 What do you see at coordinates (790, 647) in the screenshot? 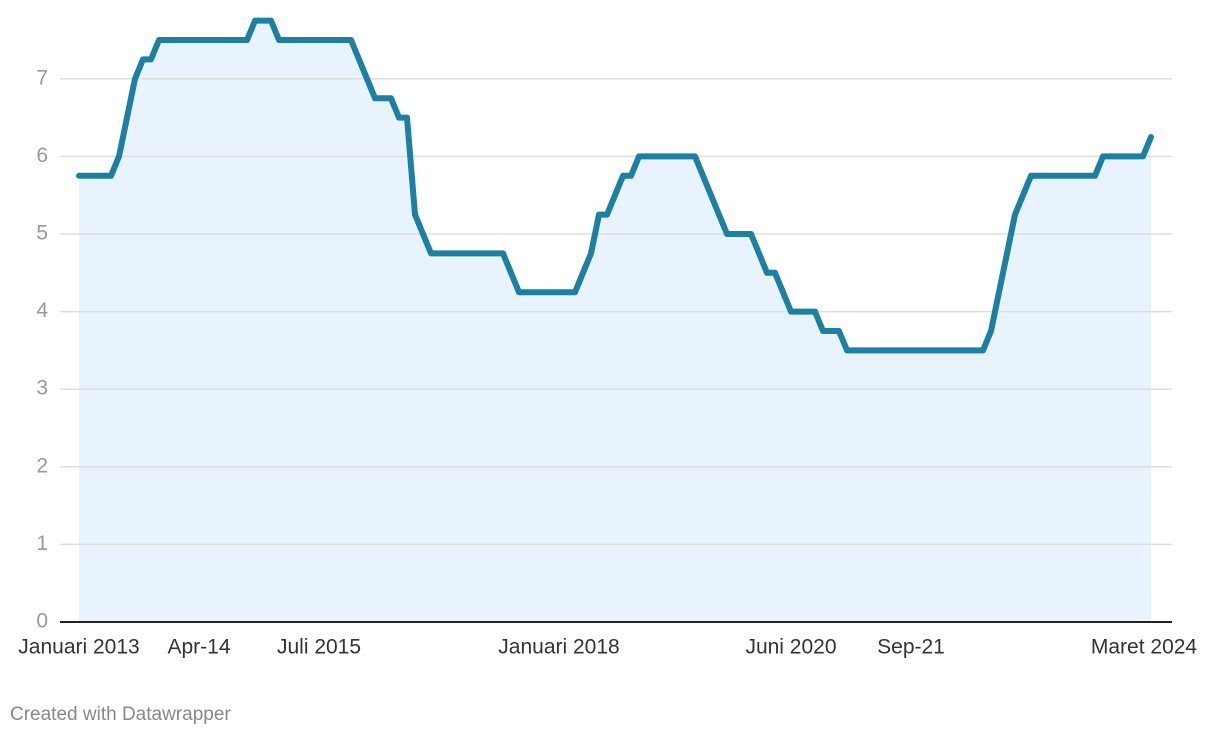
I see `x-tick-label: Juni 2020` at bounding box center [790, 647].